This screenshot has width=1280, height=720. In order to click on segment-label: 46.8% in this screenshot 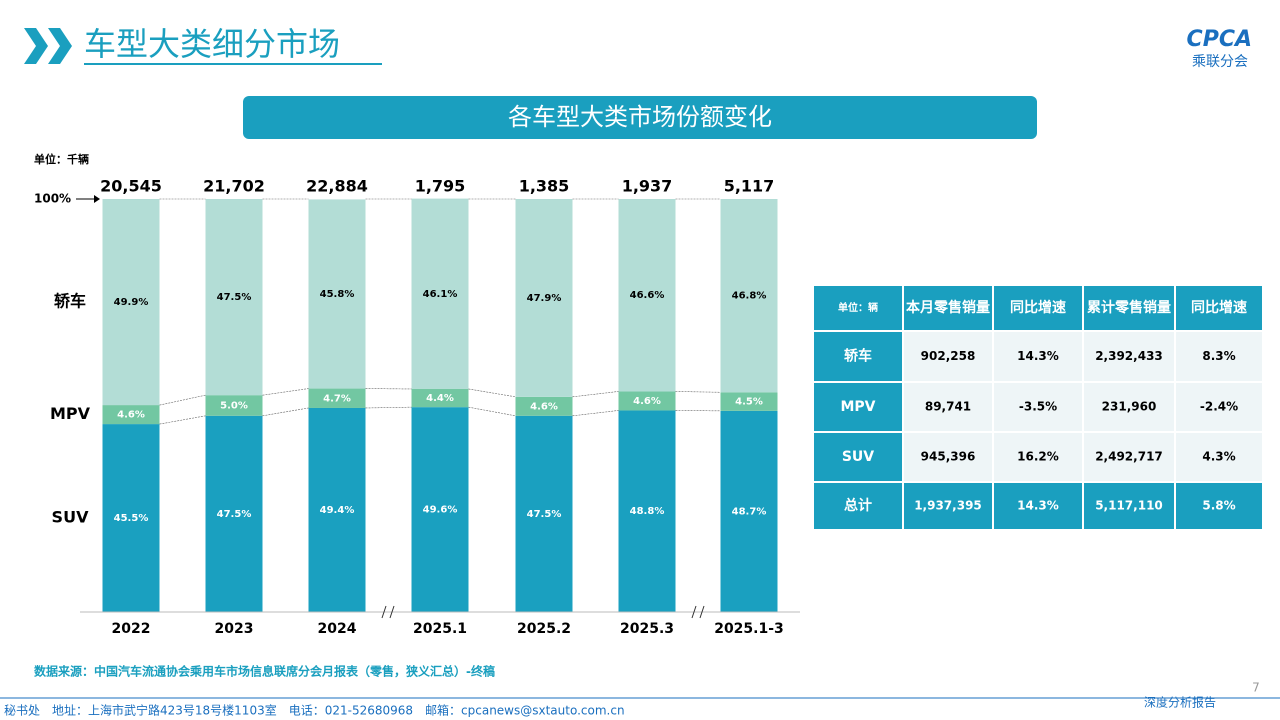, I will do `click(749, 296)`.